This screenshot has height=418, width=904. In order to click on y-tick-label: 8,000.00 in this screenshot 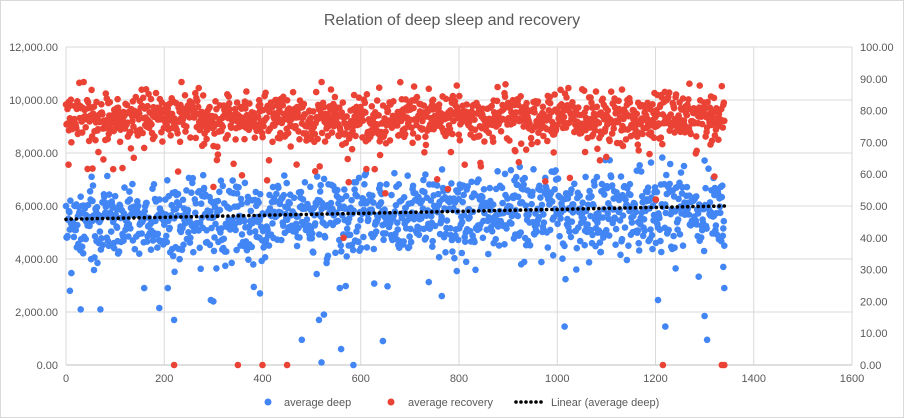, I will do `click(36, 154)`.